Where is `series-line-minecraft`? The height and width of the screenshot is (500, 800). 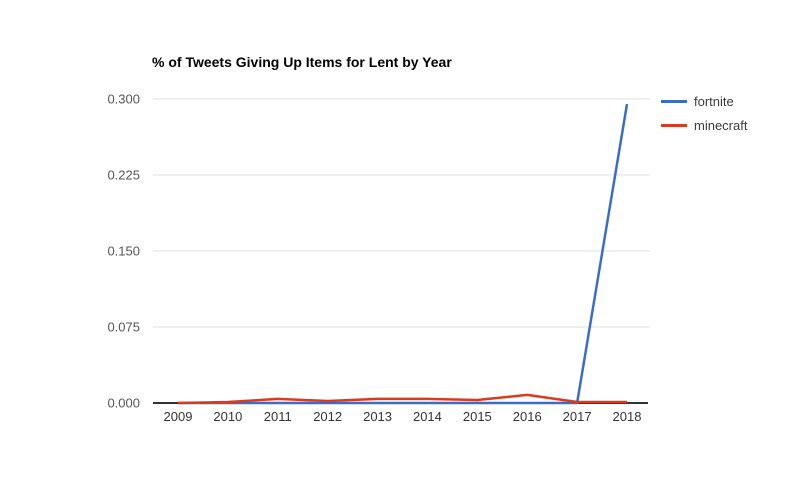 series-line-minecraft is located at coordinates (402, 399).